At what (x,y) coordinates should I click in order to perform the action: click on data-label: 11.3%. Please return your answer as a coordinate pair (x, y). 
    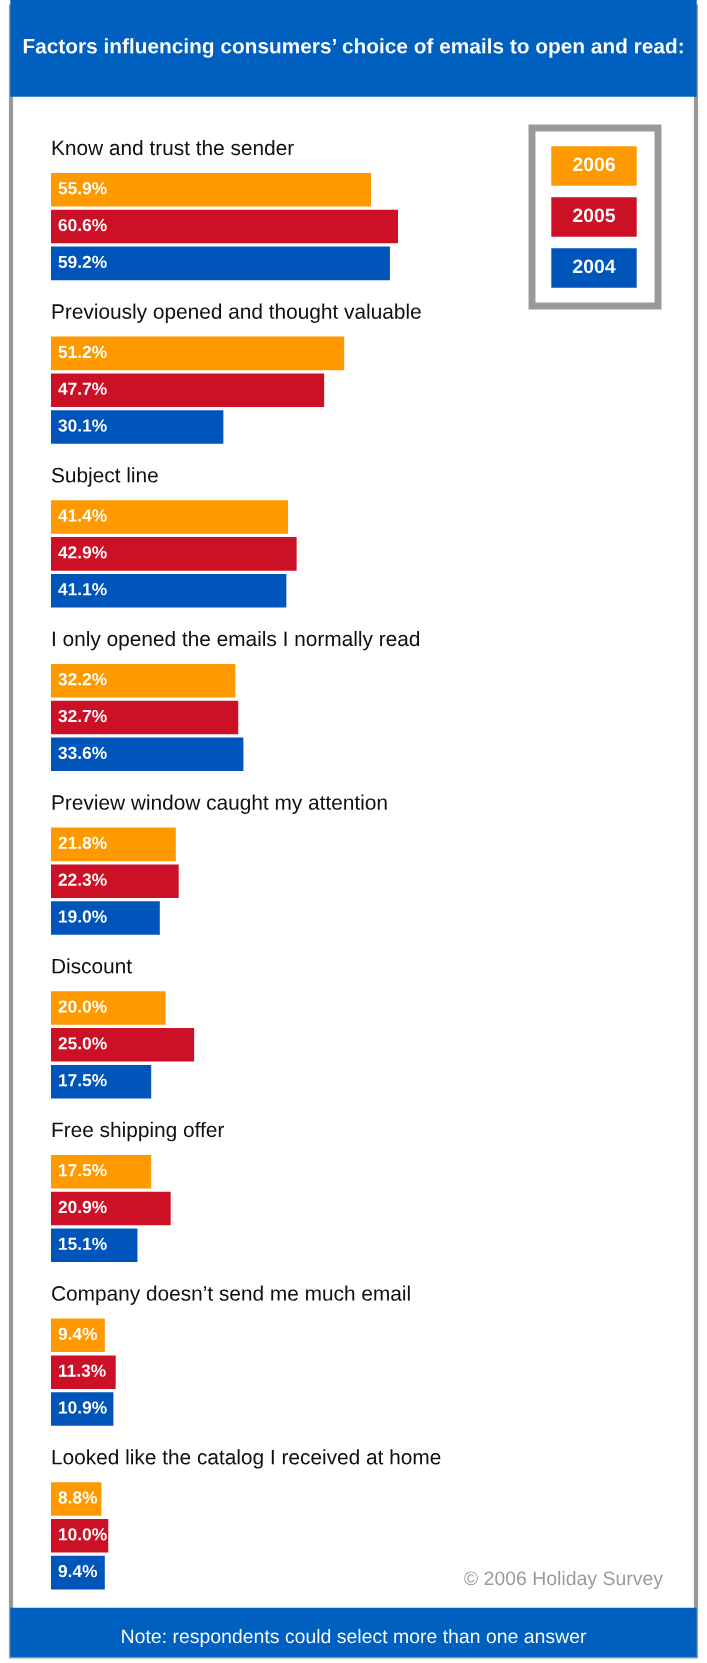
    Looking at the image, I should click on (82, 1370).